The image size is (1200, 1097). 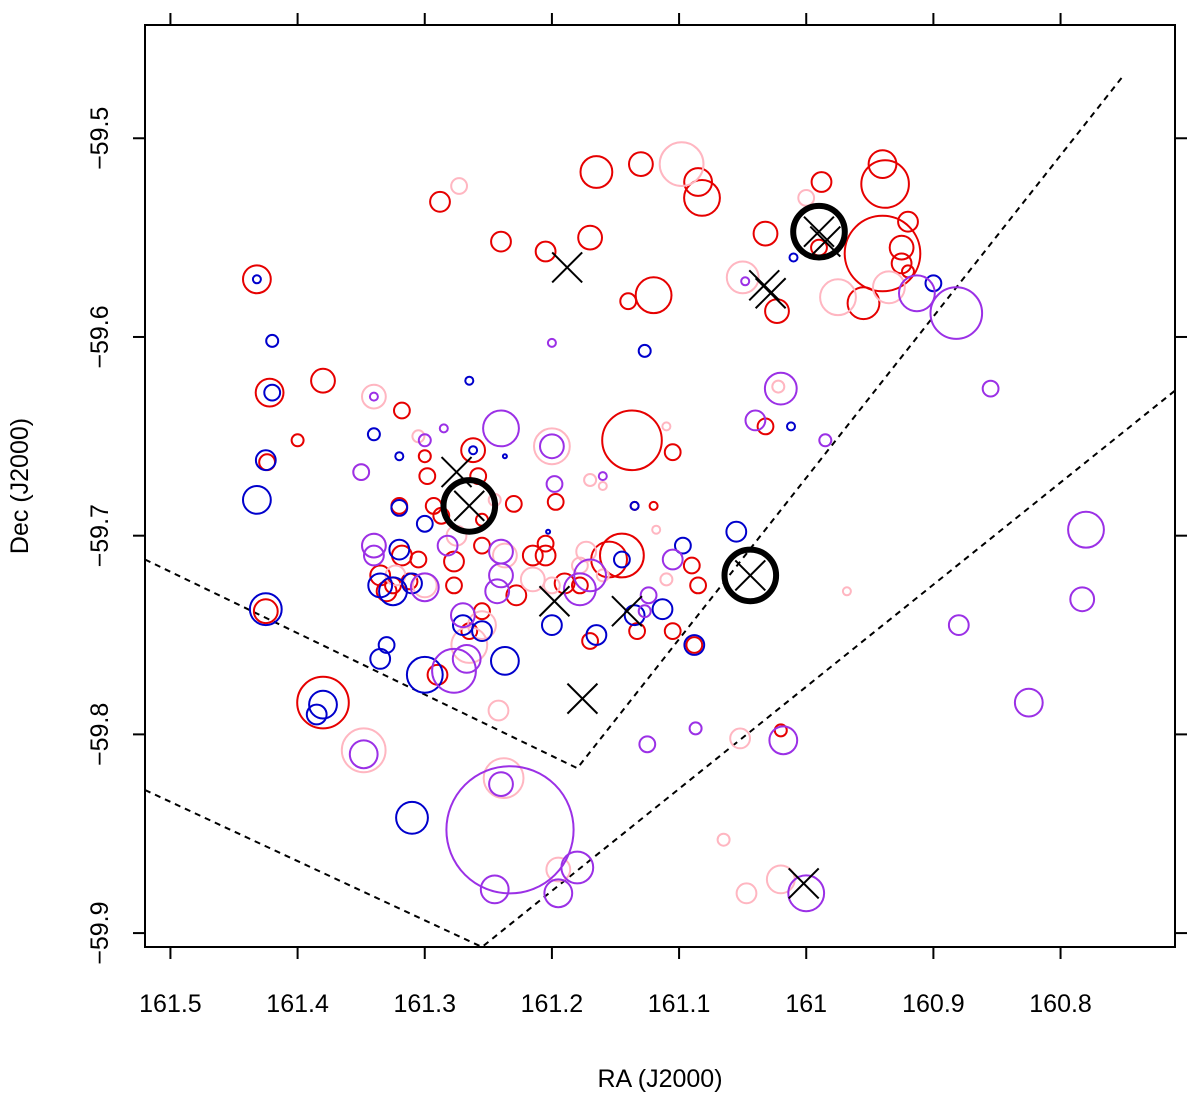 I want to click on y-tick-label: −59.7, so click(x=100, y=535).